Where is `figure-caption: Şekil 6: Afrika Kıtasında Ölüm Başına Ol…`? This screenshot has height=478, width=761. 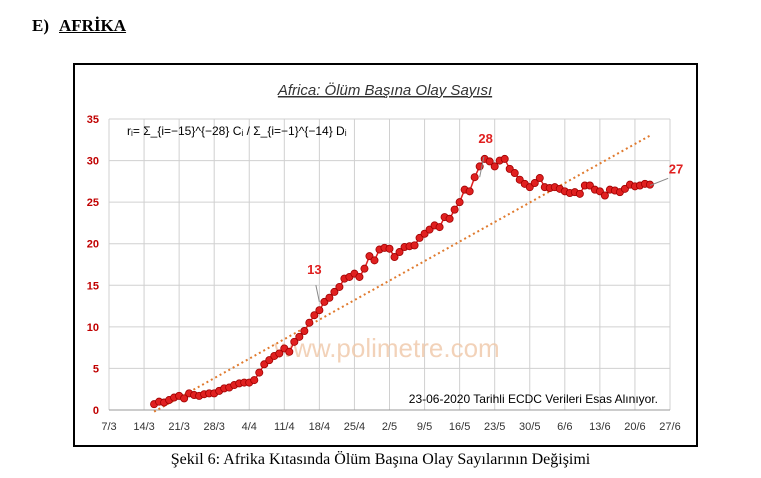 figure-caption: Şekil 6: Afrika Kıtasında Ölüm Başına Ol… is located at coordinates (380, 459).